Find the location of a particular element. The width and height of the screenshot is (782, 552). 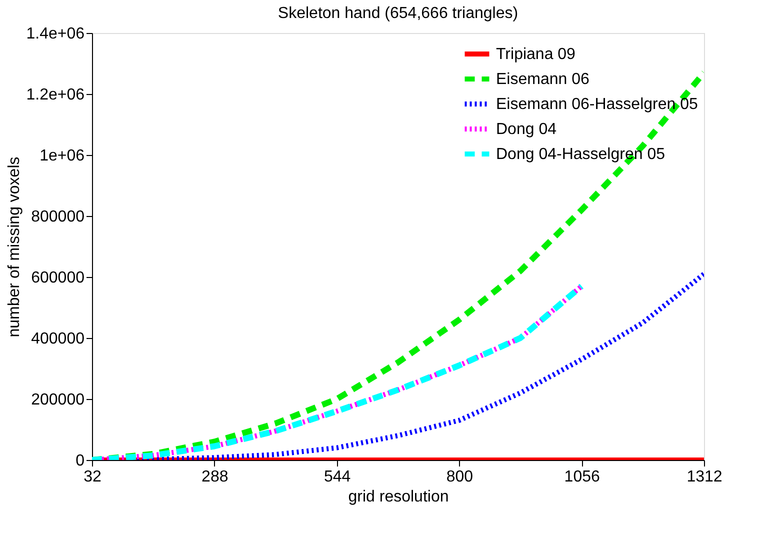

y-tick-label: 800000 is located at coordinates (58, 217).